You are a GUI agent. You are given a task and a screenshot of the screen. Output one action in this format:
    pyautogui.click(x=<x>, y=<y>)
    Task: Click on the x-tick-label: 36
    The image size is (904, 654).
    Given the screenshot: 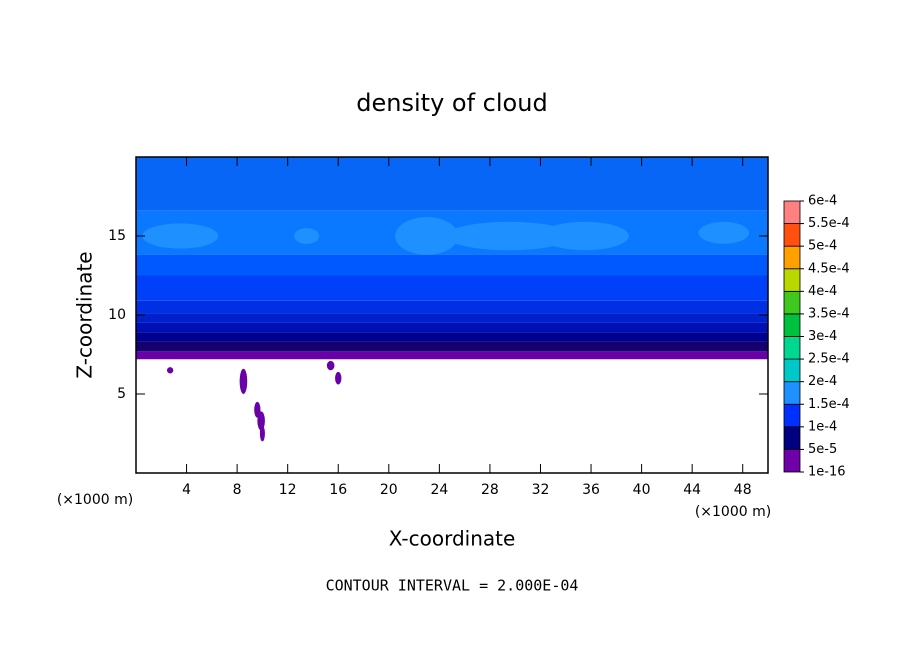 What is the action you would take?
    pyautogui.click(x=591, y=490)
    